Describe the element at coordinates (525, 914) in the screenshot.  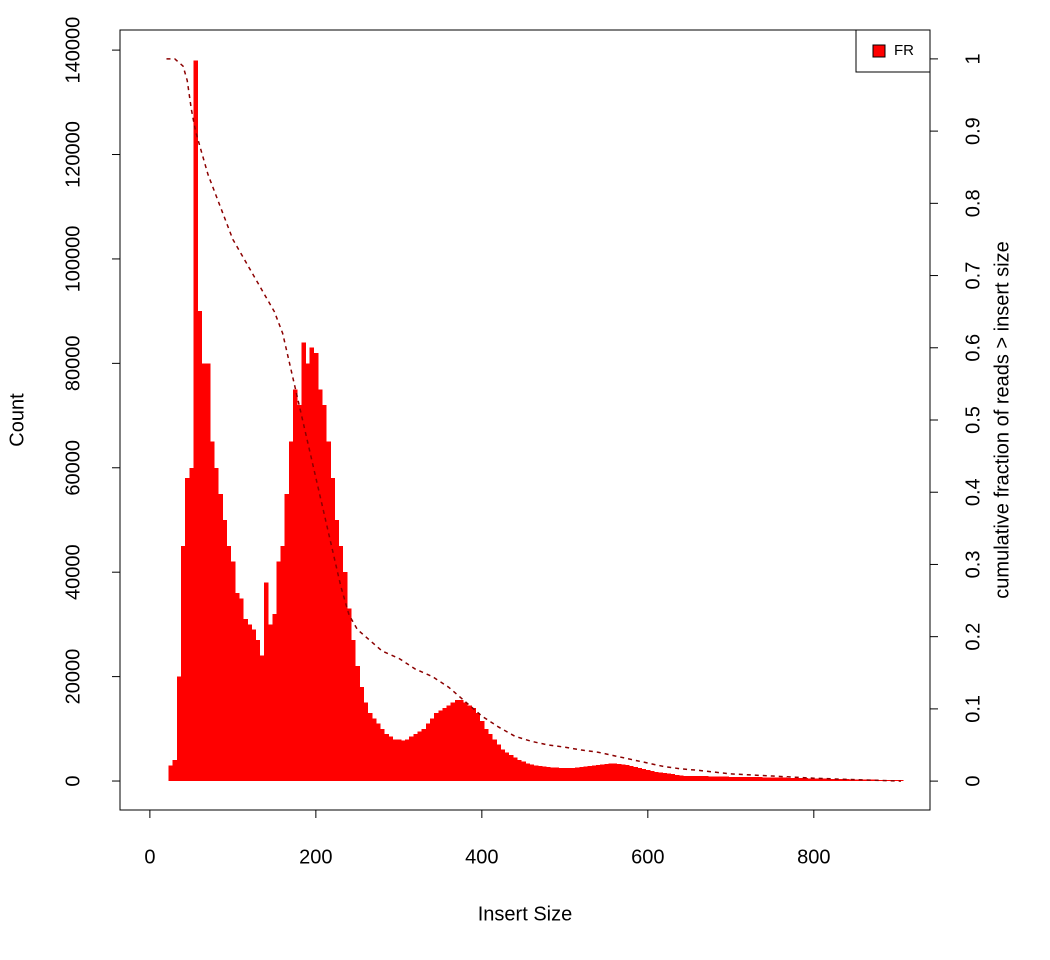
I see `x-axis-label: Insert Size` at that location.